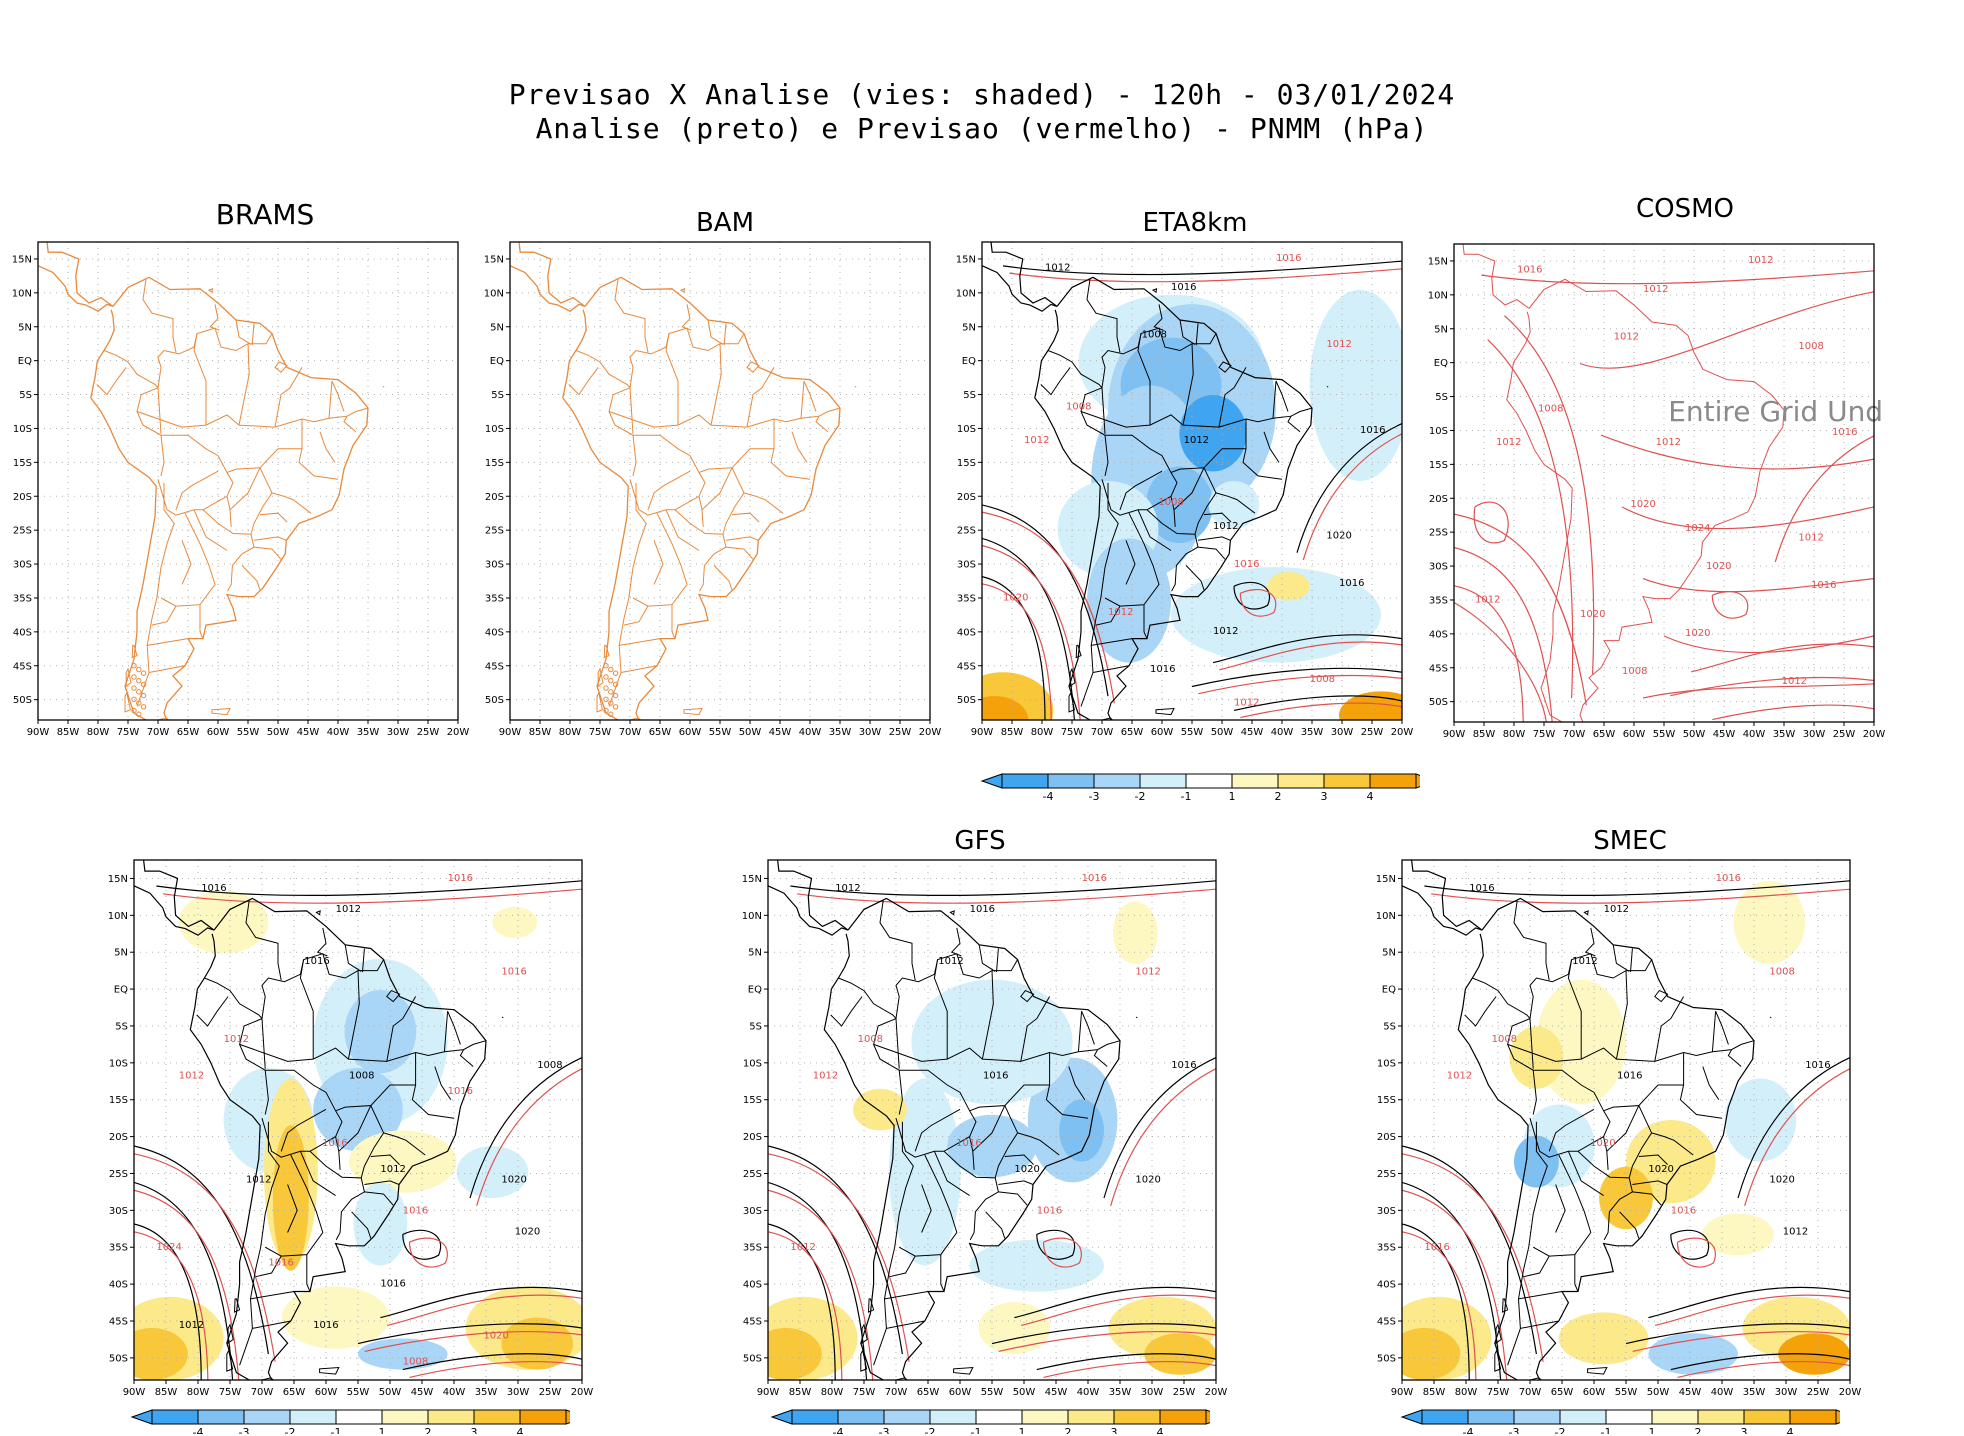 The height and width of the screenshot is (1436, 1964). What do you see at coordinates (1722, 1392) in the screenshot?
I see `lon-tick-label: 40W` at bounding box center [1722, 1392].